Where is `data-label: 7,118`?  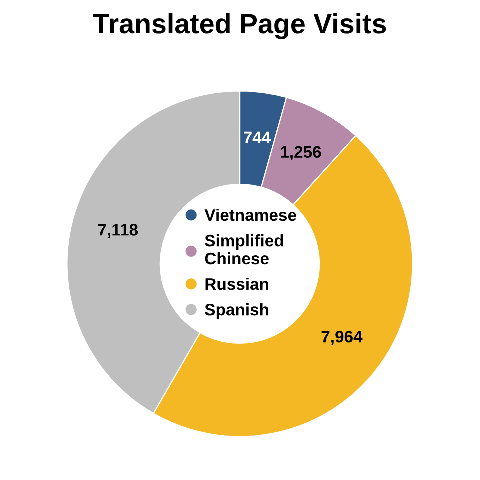 data-label: 7,118 is located at coordinates (118, 231).